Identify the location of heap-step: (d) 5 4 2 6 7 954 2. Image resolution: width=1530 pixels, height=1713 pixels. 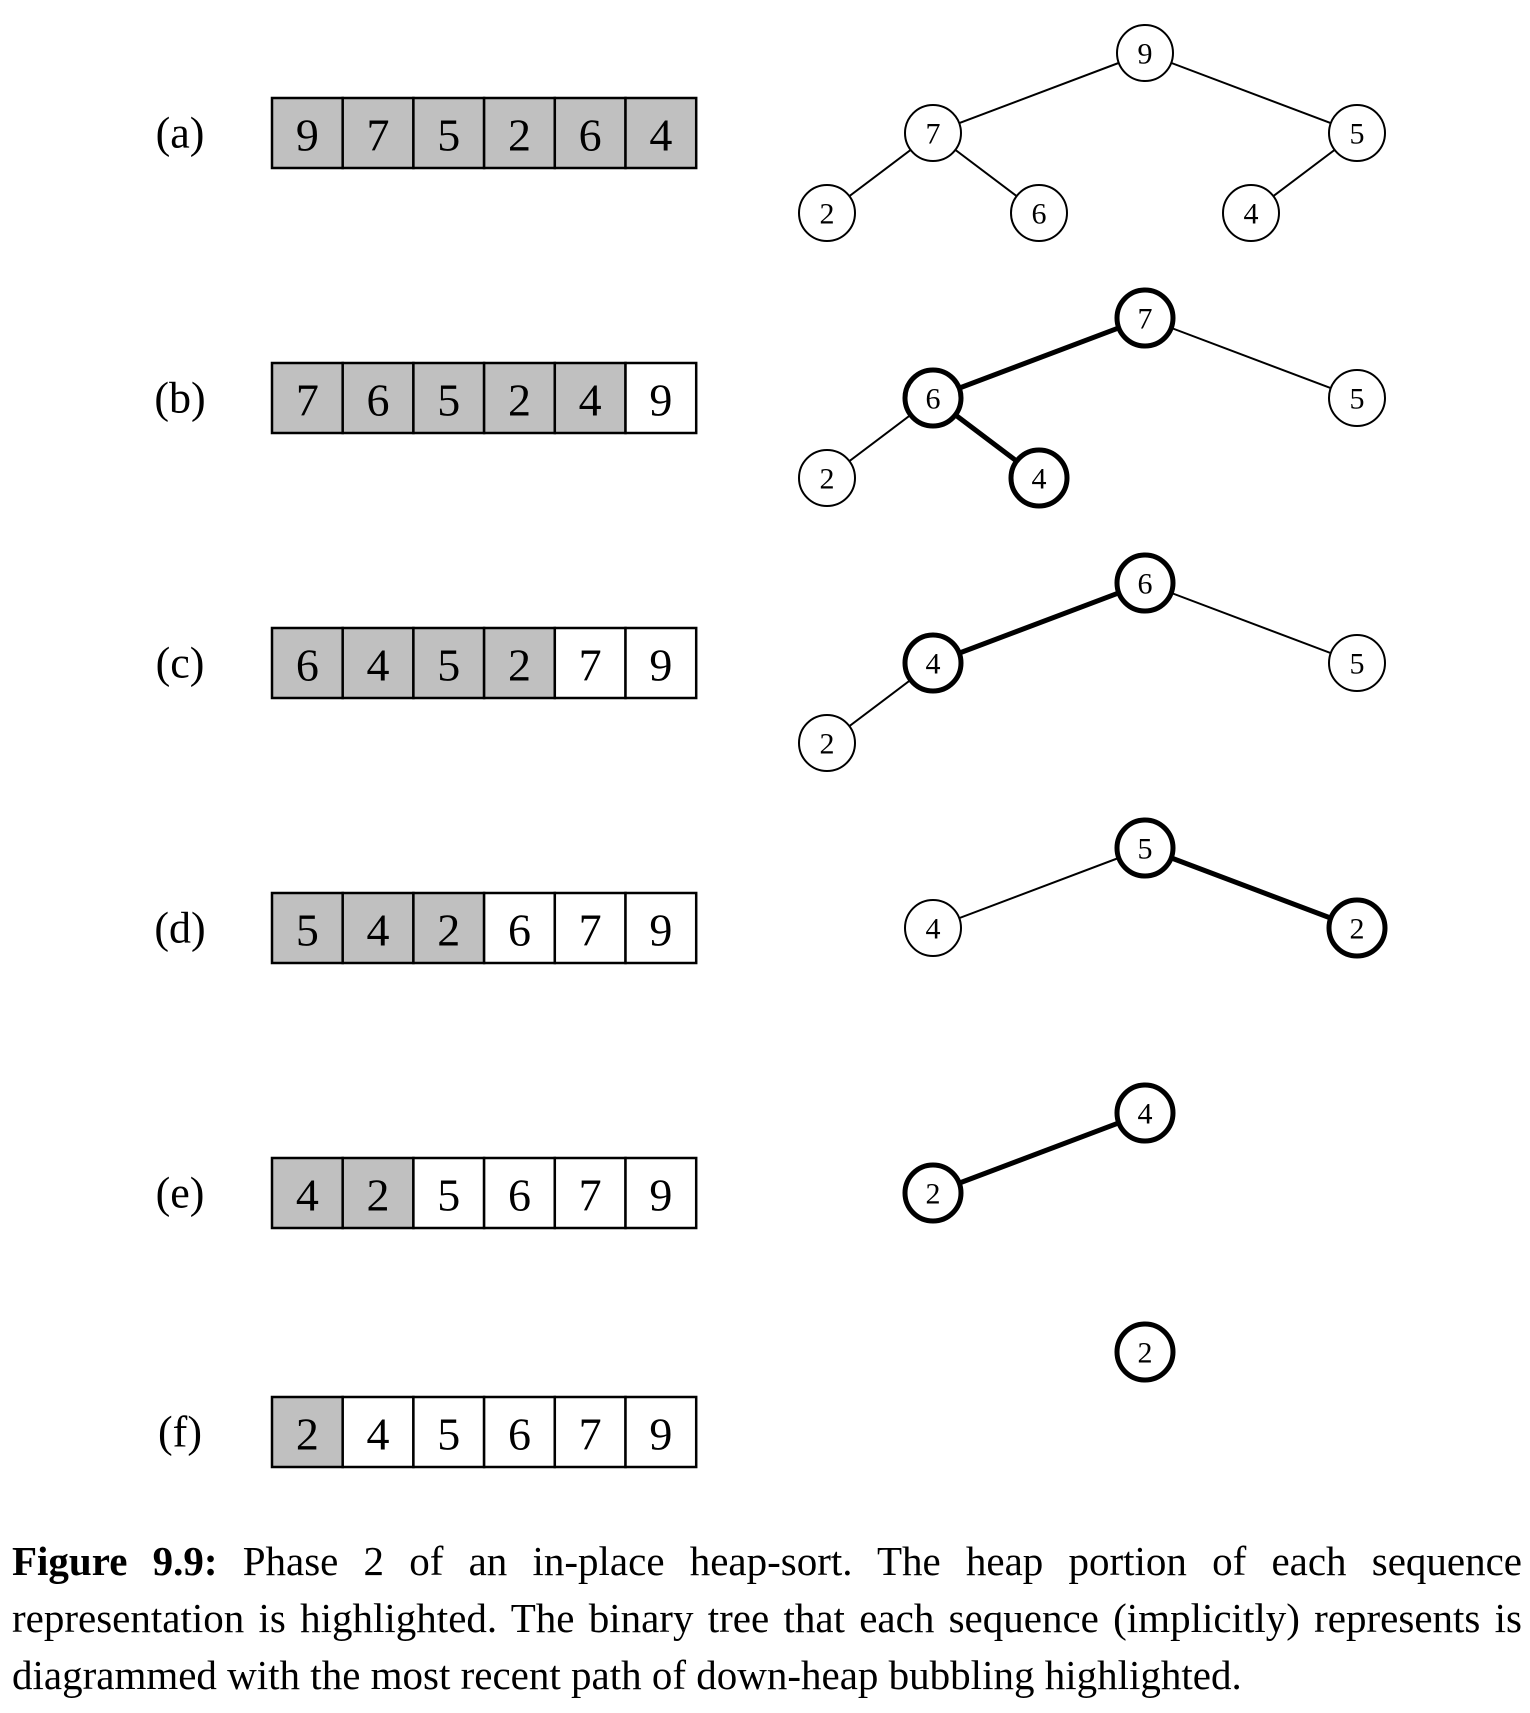
(771, 891).